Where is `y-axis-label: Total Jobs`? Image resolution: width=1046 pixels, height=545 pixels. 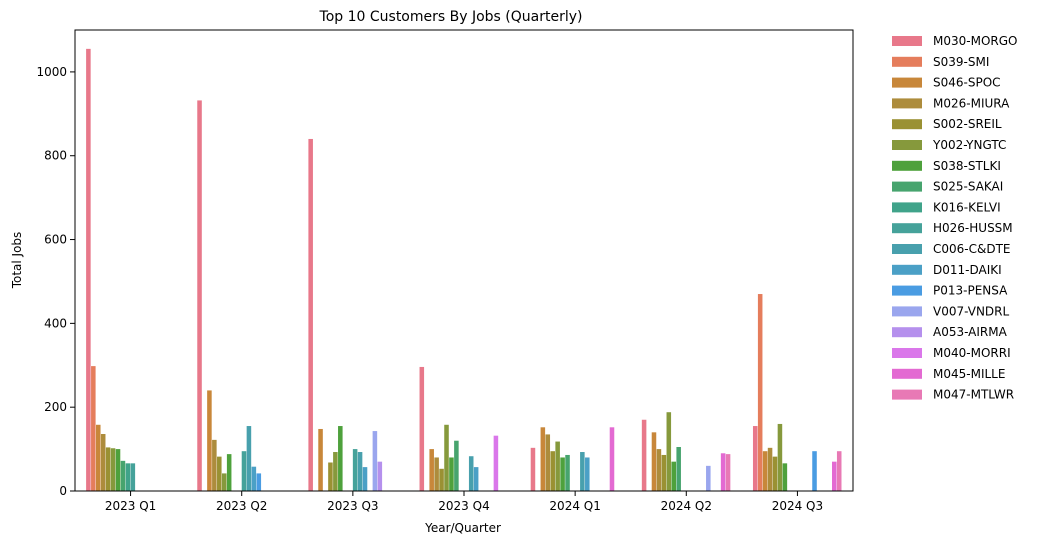 y-axis-label: Total Jobs is located at coordinates (17, 261).